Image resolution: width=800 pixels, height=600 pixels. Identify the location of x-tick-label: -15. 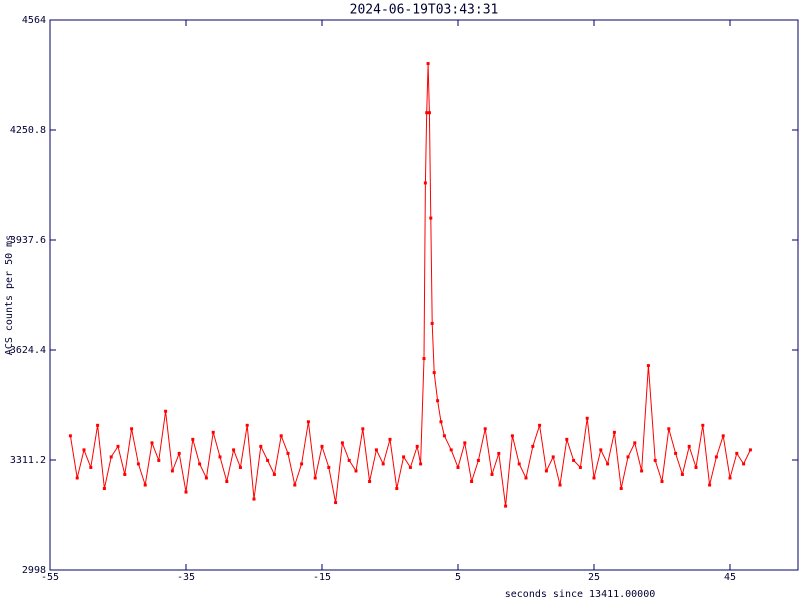
(322, 577).